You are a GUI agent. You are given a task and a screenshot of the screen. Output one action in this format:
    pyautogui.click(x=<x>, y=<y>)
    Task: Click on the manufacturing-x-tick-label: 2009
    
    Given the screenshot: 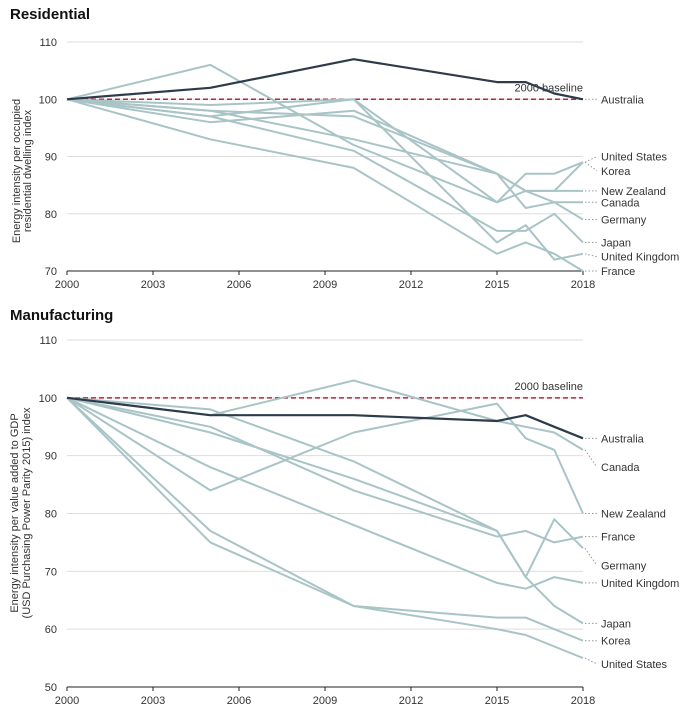 What is the action you would take?
    pyautogui.click(x=325, y=701)
    